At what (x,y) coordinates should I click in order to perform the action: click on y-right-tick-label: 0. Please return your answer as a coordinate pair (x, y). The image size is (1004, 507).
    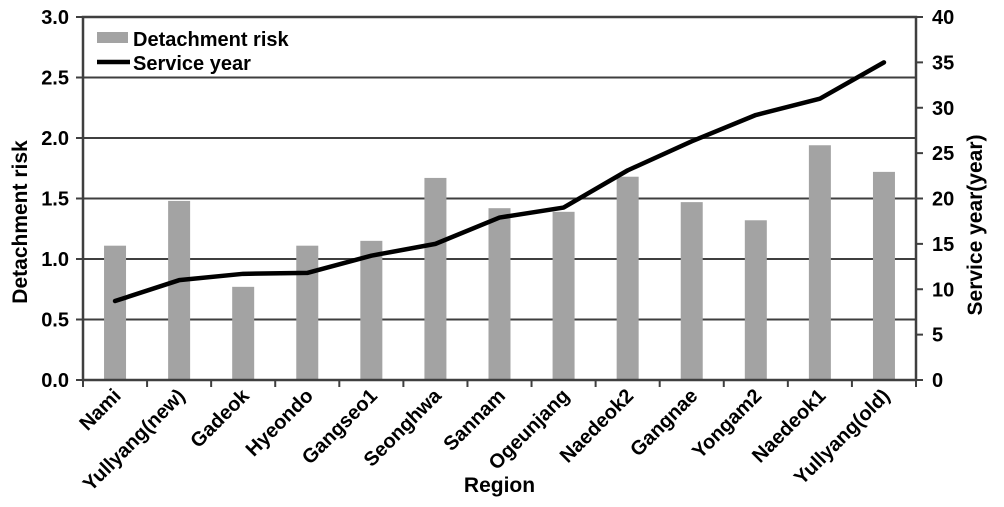
    Looking at the image, I should click on (937, 381).